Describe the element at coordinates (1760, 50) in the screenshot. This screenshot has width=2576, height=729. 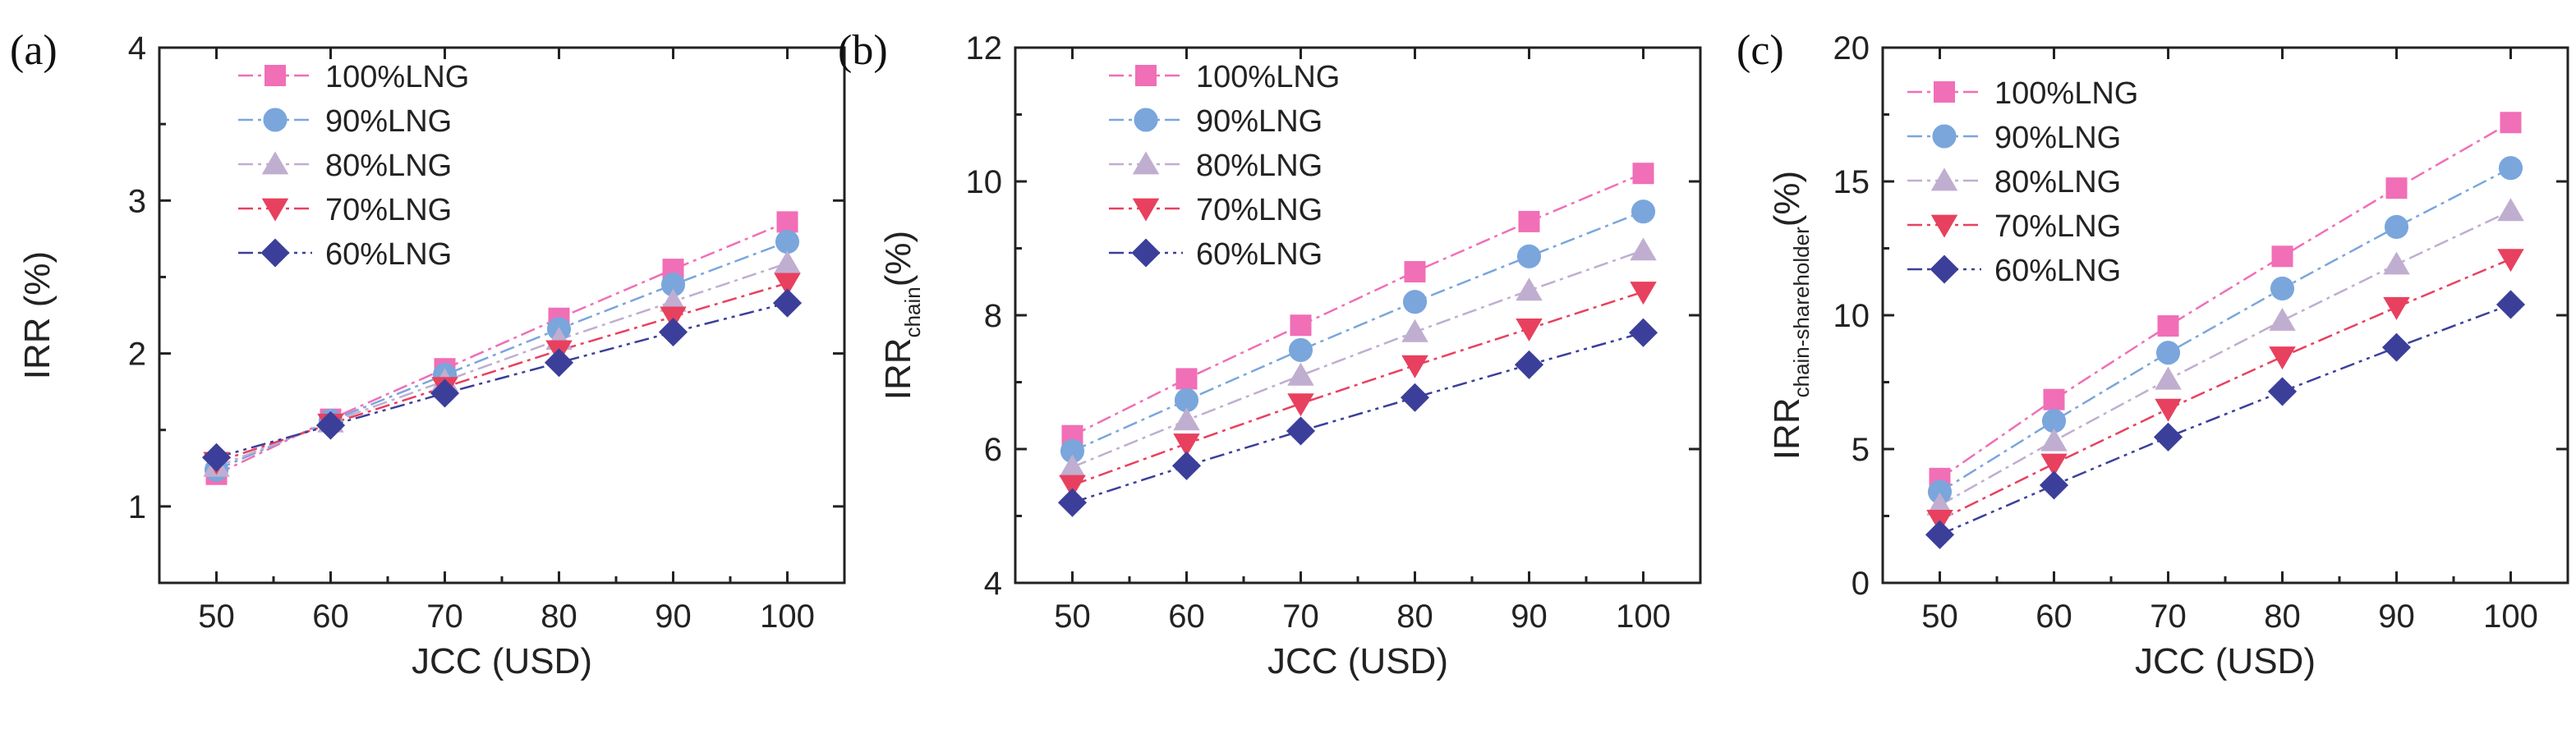
I see `panel-label: (c)` at that location.